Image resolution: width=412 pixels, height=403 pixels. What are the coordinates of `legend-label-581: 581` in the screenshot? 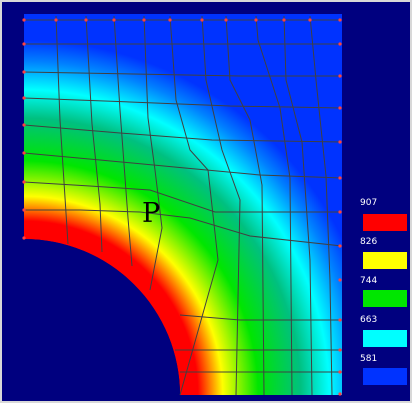 It's located at (369, 359).